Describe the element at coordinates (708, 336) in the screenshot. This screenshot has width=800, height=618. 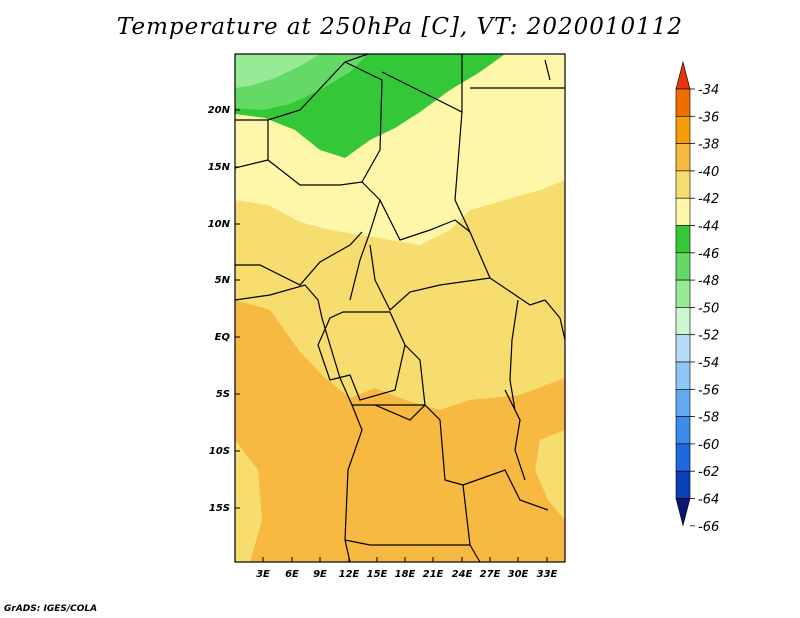
I see `colorbar-label: -52` at that location.